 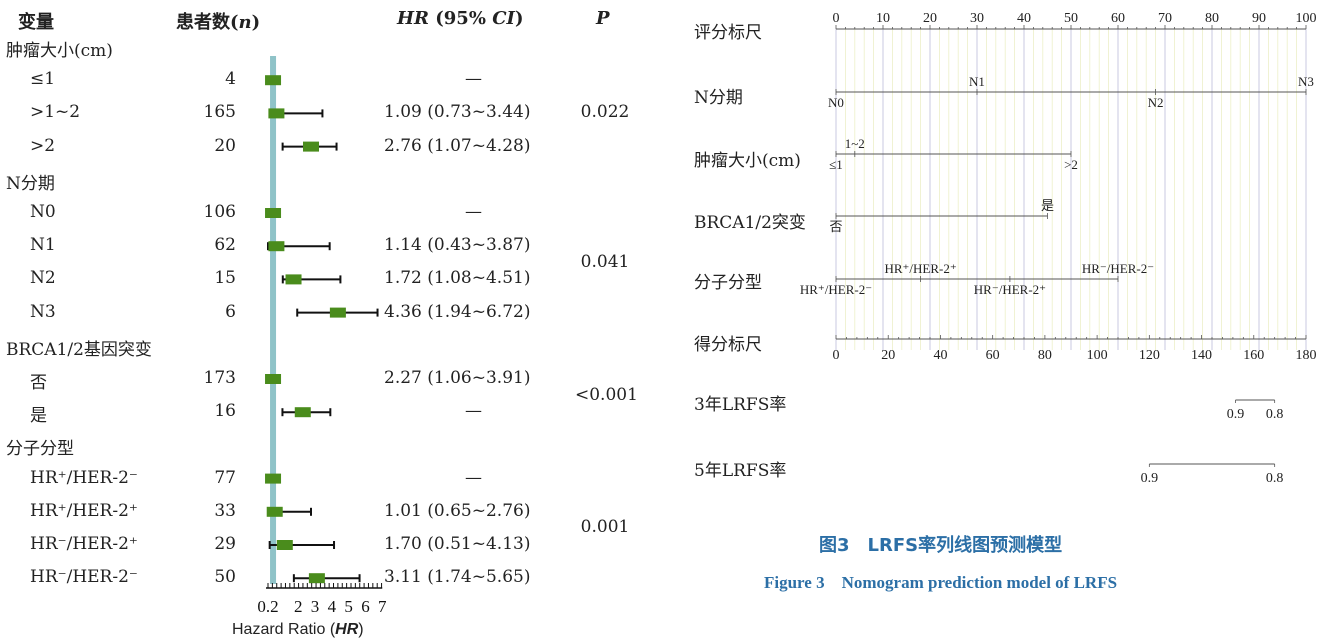 What do you see at coordinates (267, 606) in the screenshot?
I see `axis-tick-label: 0.2` at bounding box center [267, 606].